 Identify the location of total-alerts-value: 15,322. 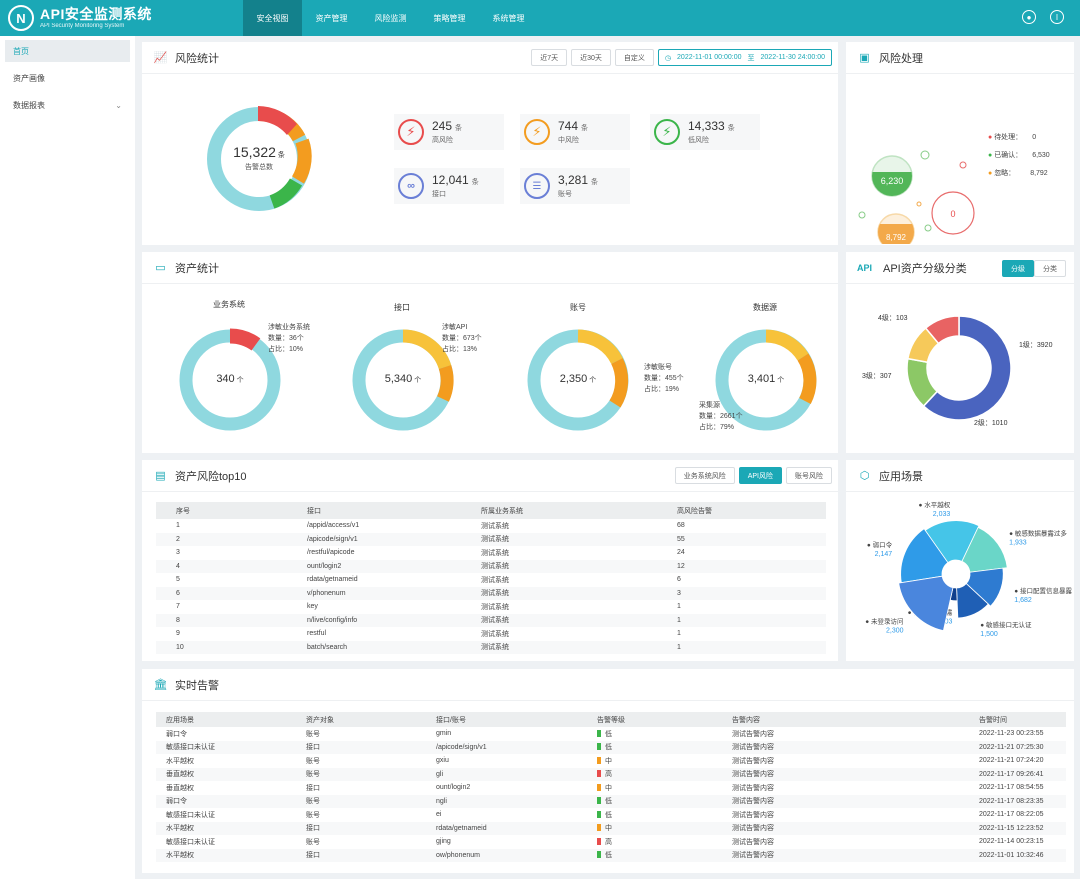
(254, 152).